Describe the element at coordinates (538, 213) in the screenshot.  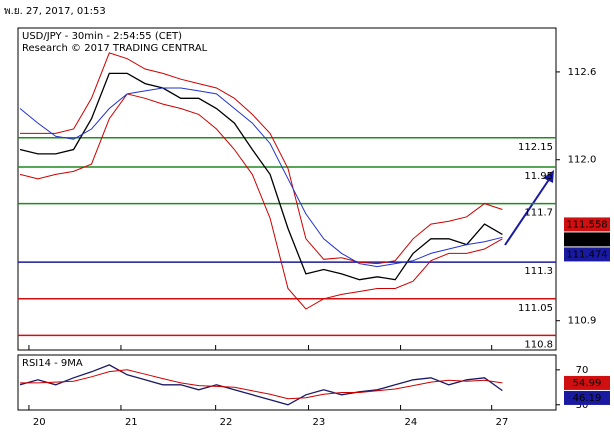
I see `level-label: 111.7` at that location.